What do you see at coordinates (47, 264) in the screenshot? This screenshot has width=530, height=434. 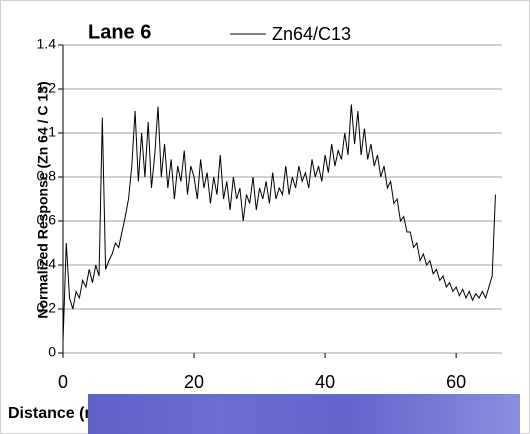 I see `y-tick-label: 0.4` at bounding box center [47, 264].